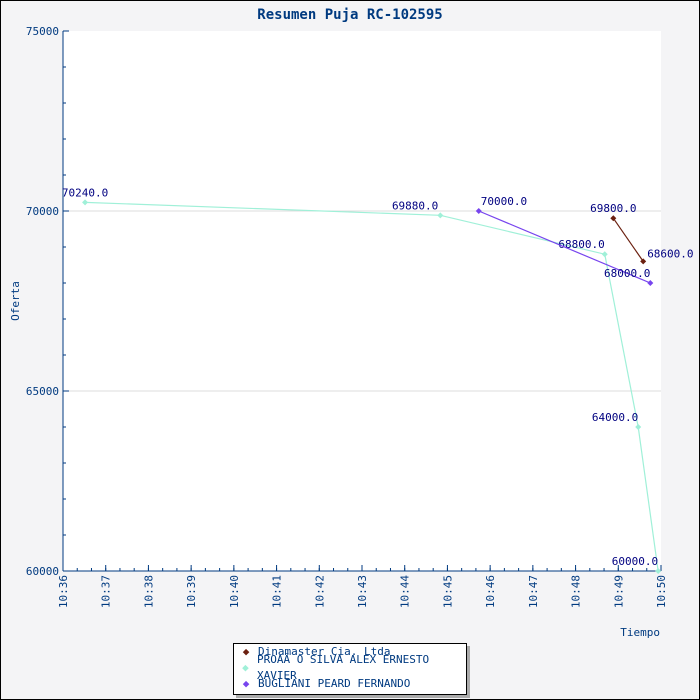 Image resolution: width=700 pixels, height=700 pixels. I want to click on x-tick-label: 10:43, so click(362, 591).